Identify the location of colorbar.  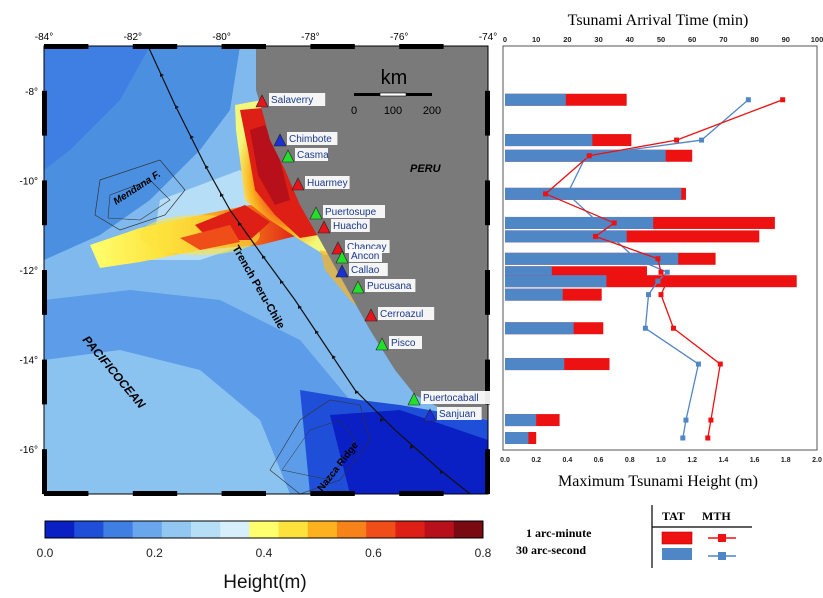
(264, 529).